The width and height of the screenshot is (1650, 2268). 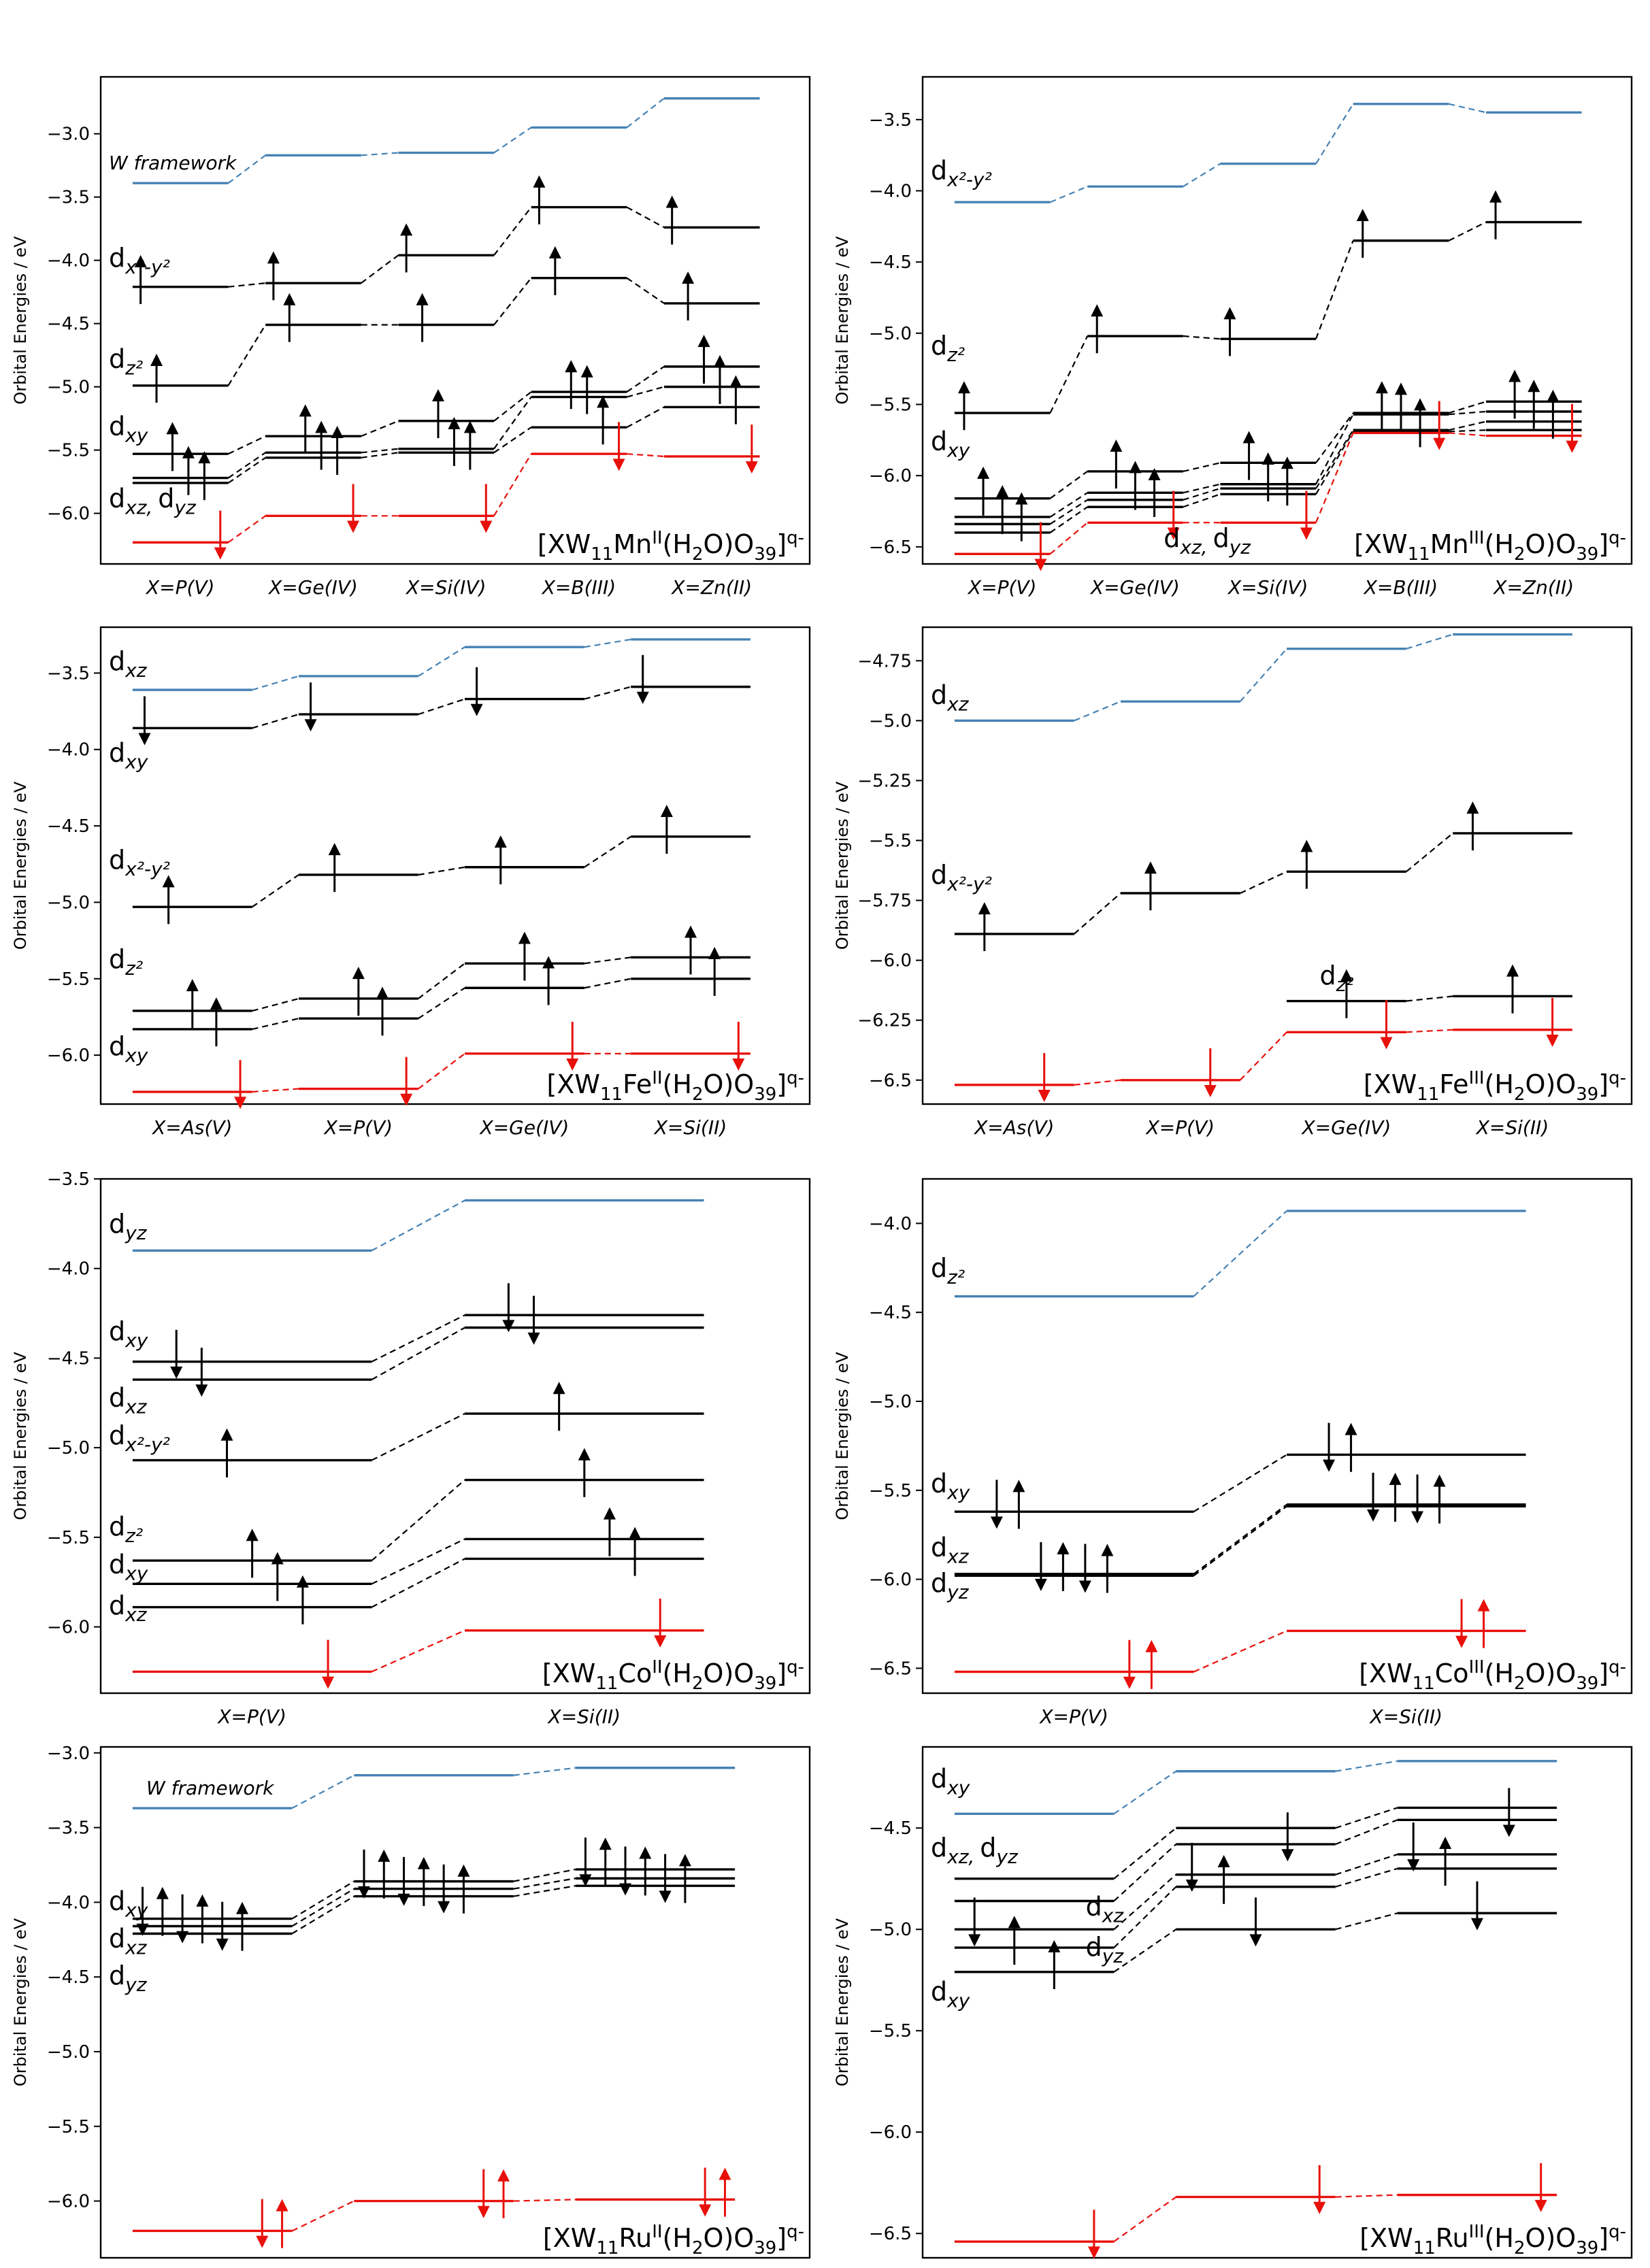 I want to click on y-tick-label: −3.5, so click(x=890, y=121).